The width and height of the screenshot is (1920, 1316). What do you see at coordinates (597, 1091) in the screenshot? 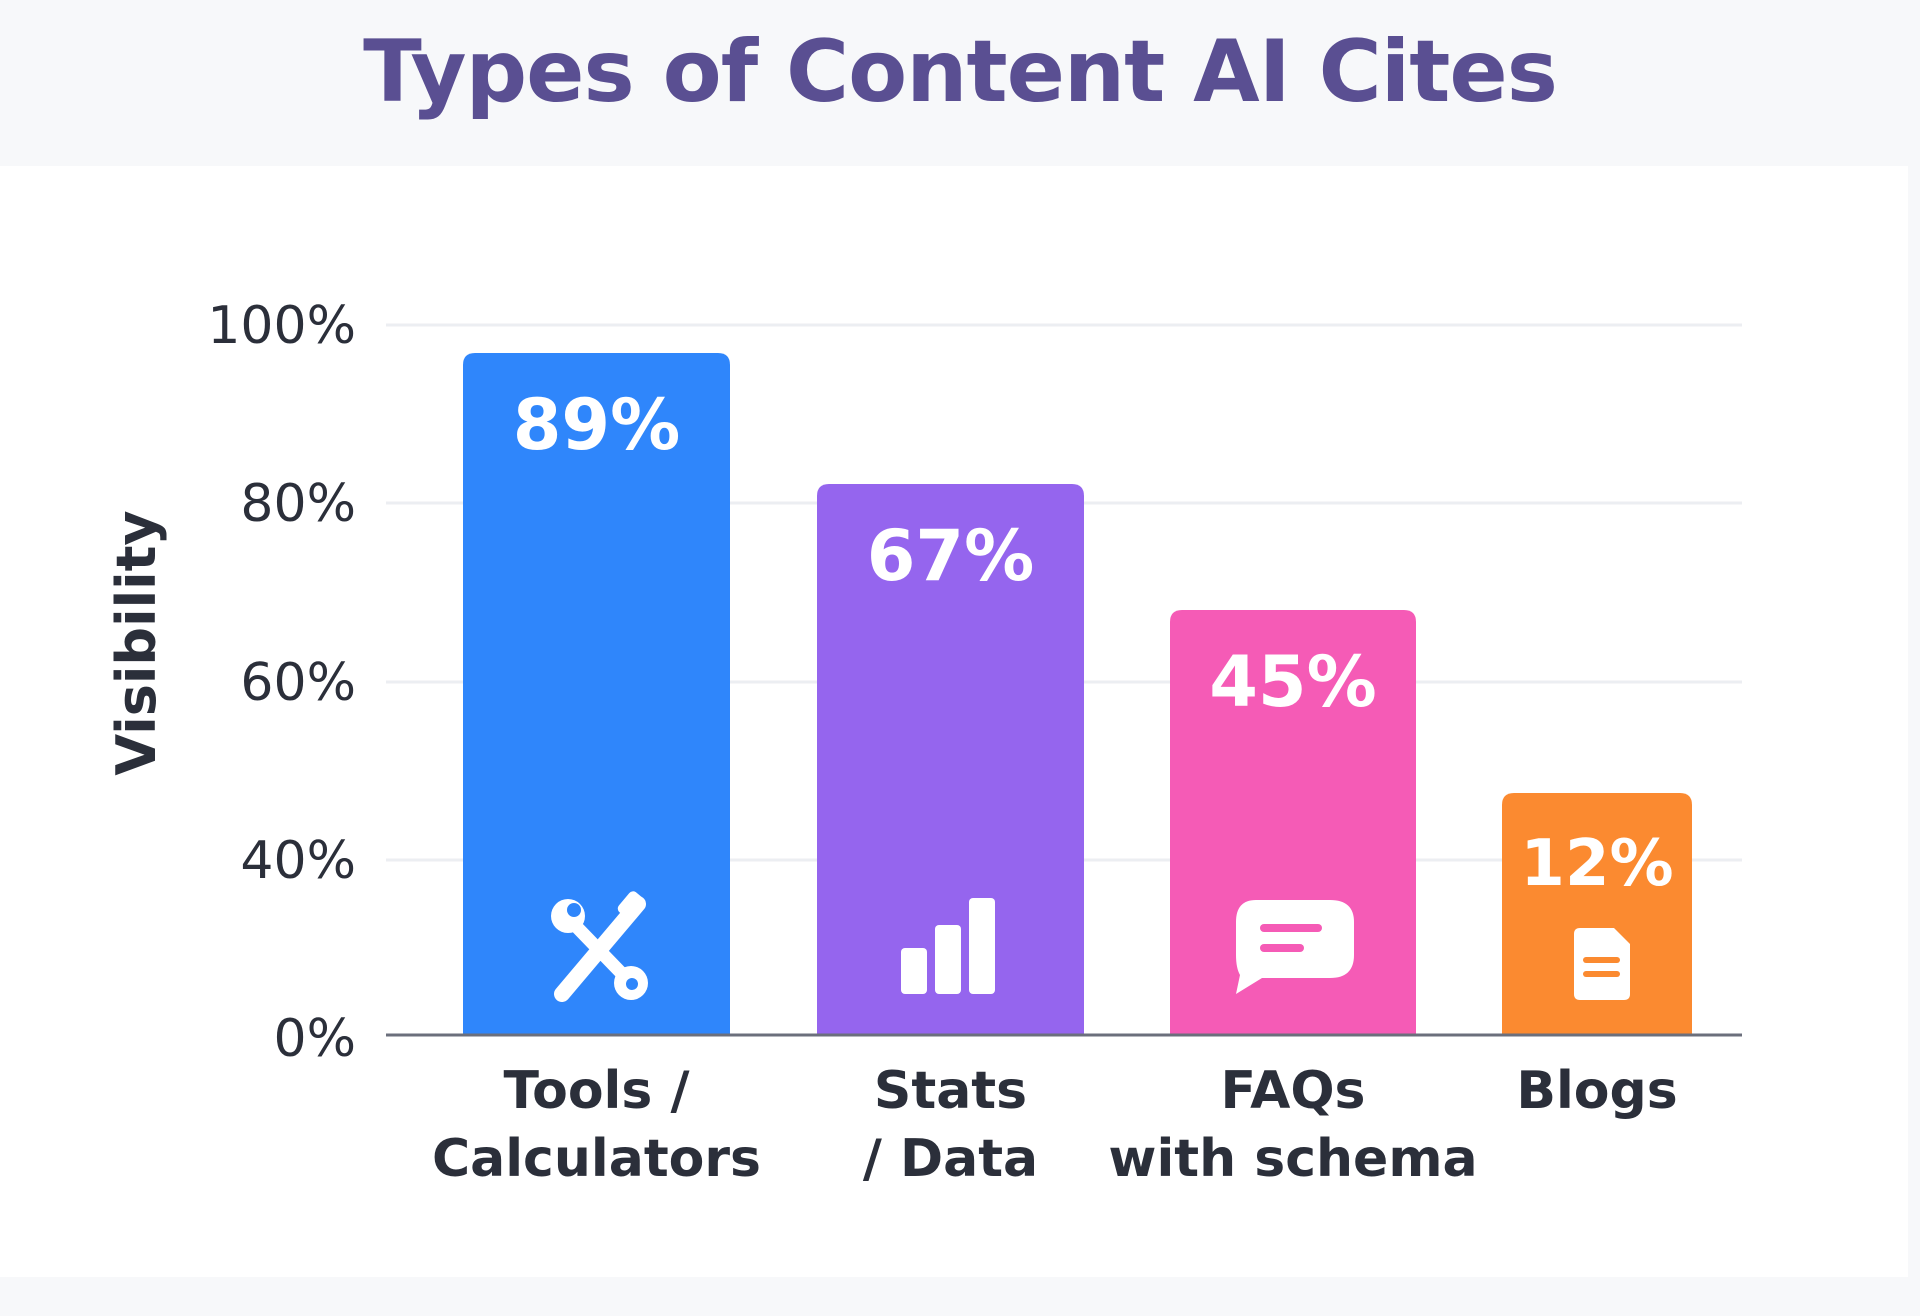
I see `x-tick-label: Tools /` at bounding box center [597, 1091].